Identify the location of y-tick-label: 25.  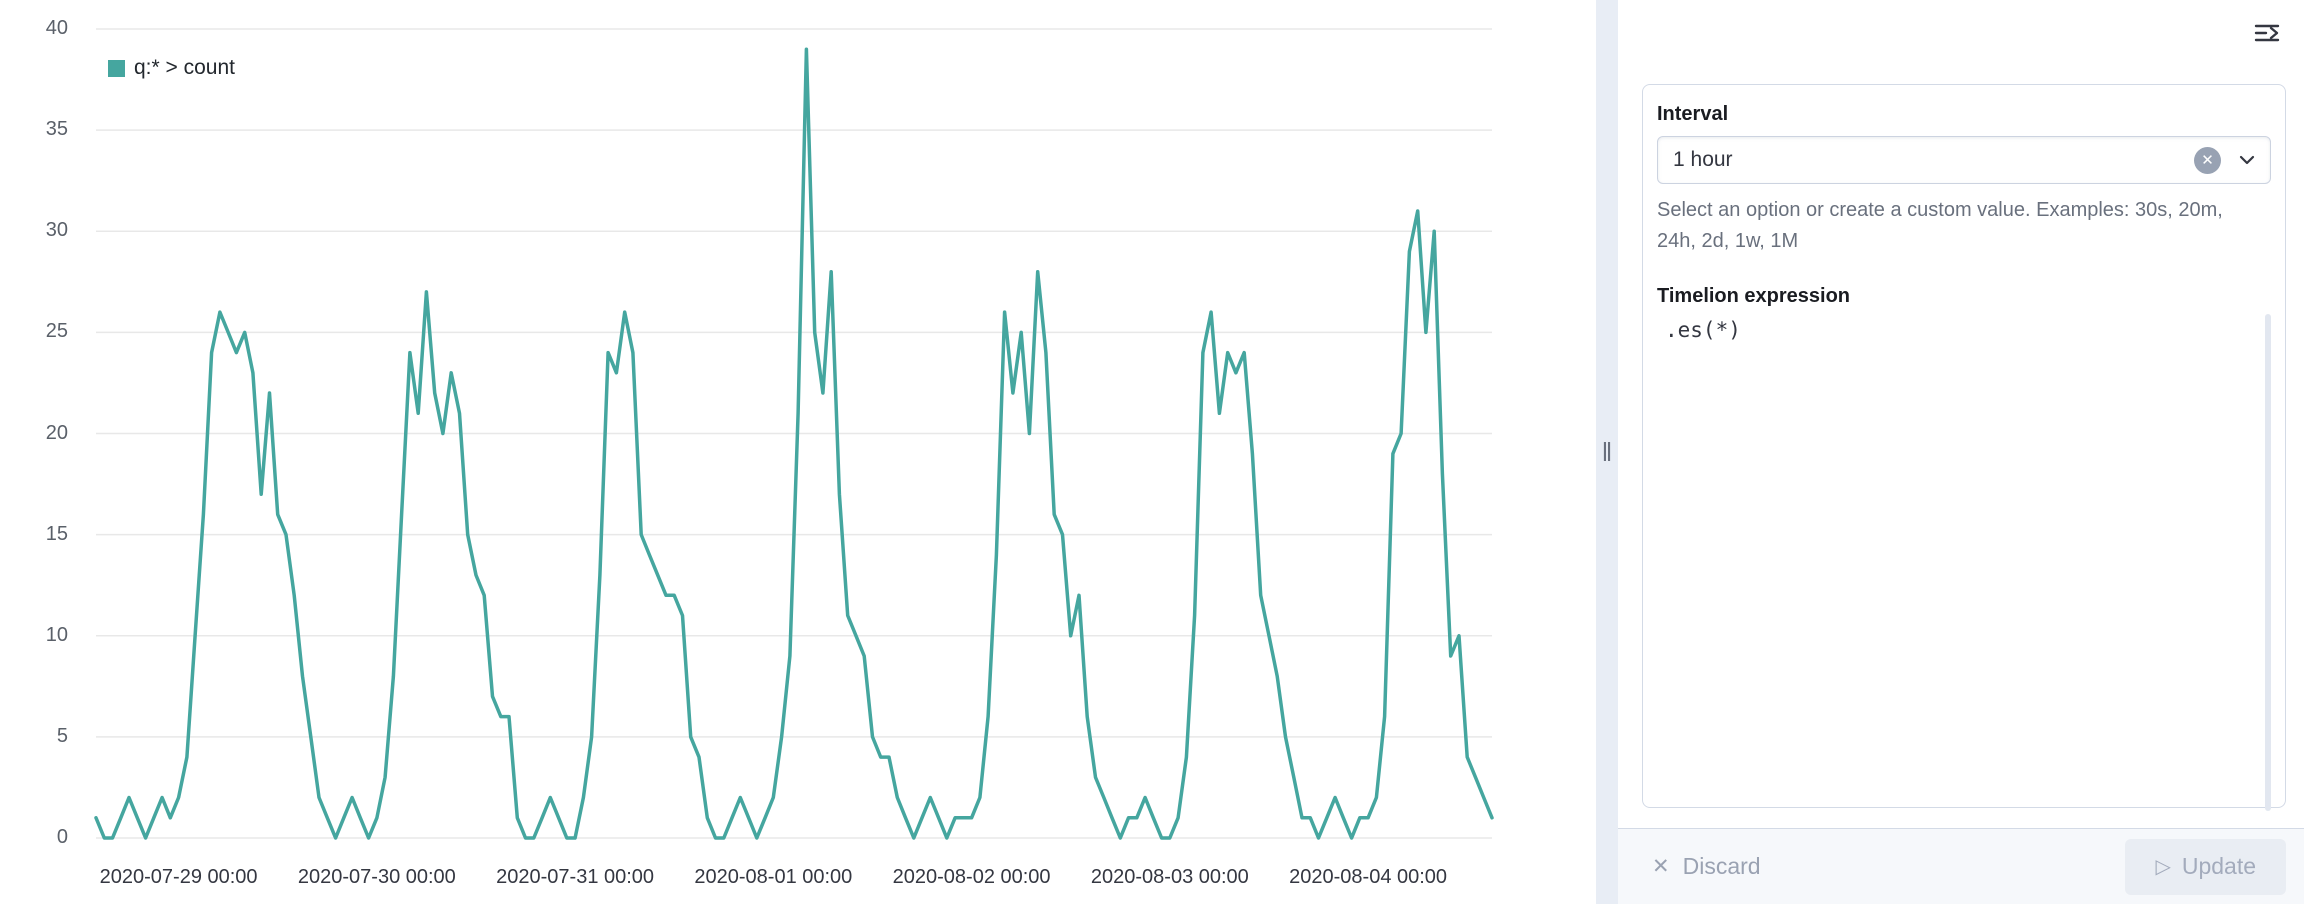
(56, 331).